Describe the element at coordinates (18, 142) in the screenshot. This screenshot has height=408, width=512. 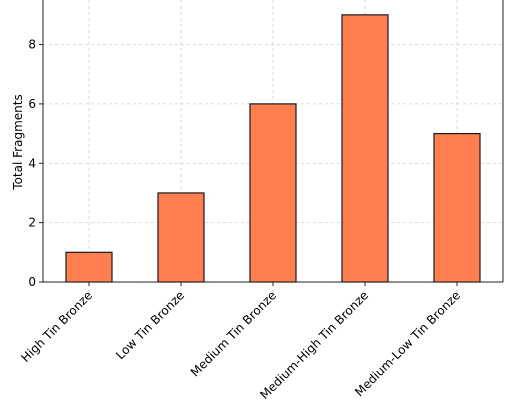
I see `y-axis-title: Total Fragments` at that location.